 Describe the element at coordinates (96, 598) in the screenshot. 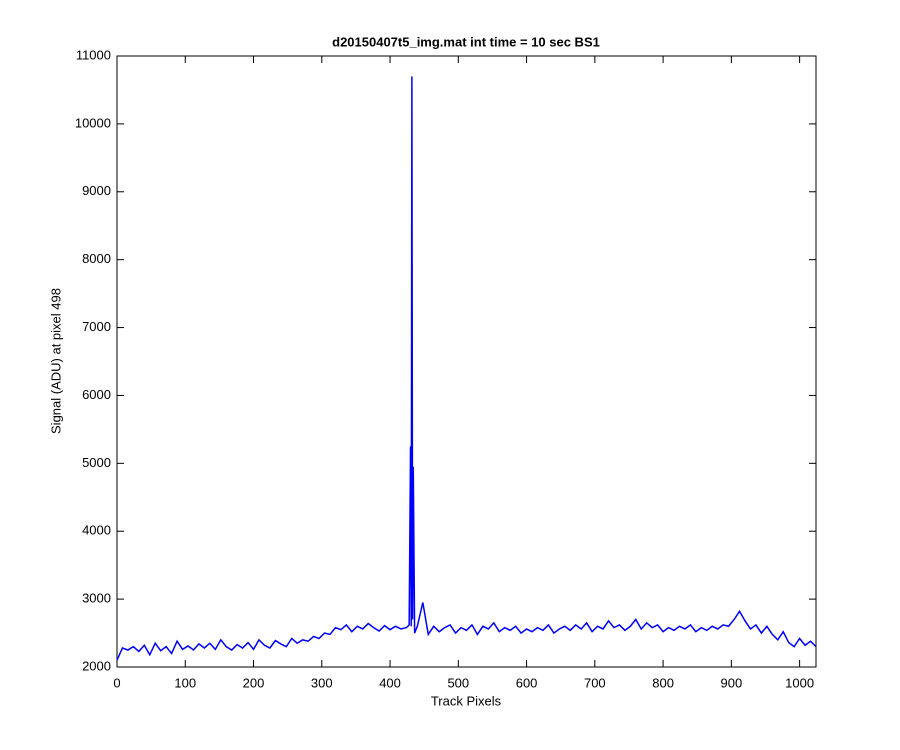

I see `y-tick-label: 3000` at that location.